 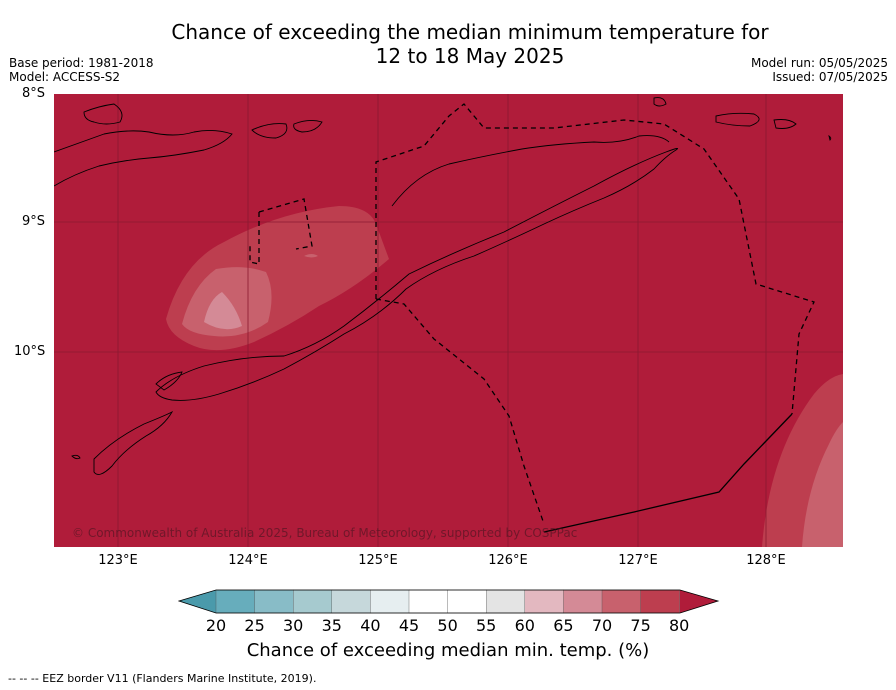 I want to click on colorbar-arrow-low, so click(x=197, y=601).